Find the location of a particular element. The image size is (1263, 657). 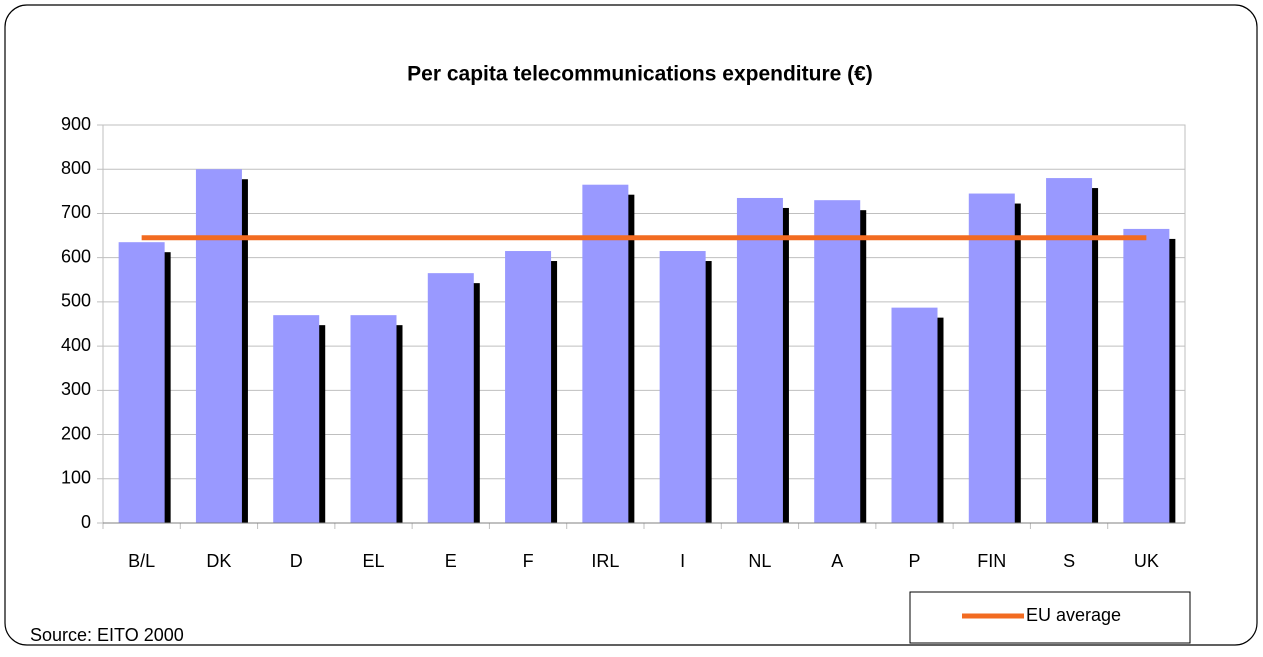

x-tick-label: I is located at coordinates (682, 561).